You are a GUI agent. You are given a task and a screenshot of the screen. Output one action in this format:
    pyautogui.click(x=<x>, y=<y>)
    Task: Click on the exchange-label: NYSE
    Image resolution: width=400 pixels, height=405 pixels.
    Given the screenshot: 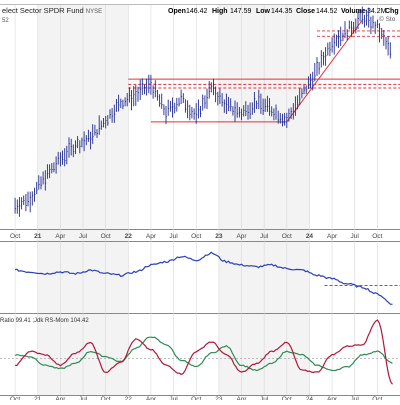 What is the action you would take?
    pyautogui.click(x=94, y=12)
    